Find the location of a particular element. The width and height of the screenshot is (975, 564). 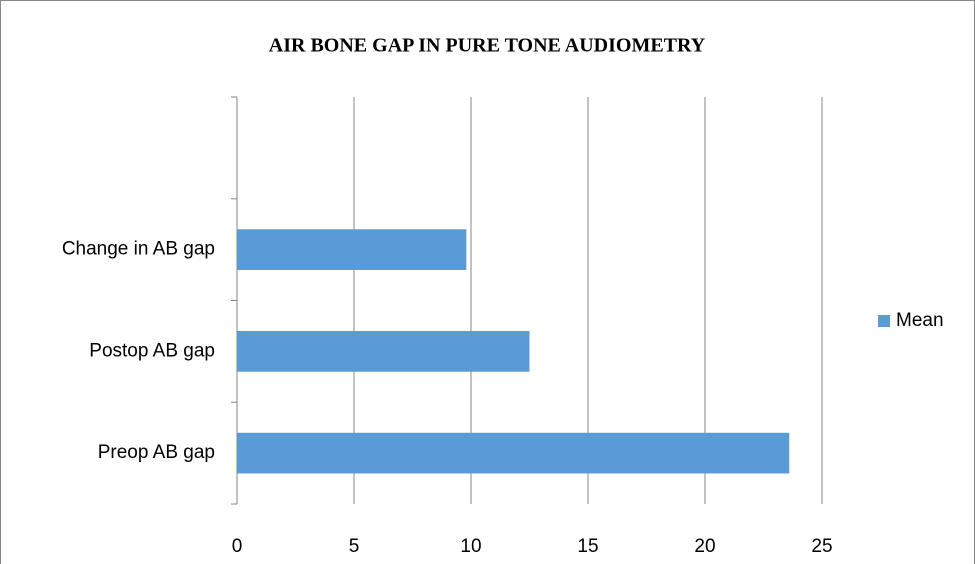

x-tick-label: 10 is located at coordinates (470, 546).